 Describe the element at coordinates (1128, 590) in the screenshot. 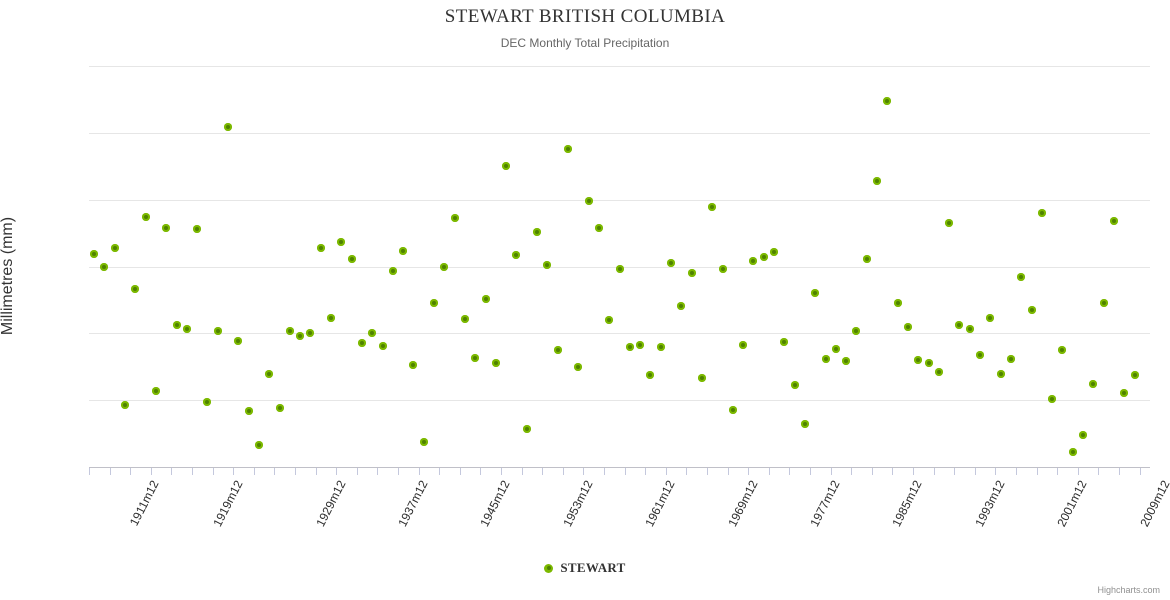

I see `credits-label: Highcharts.com` at that location.